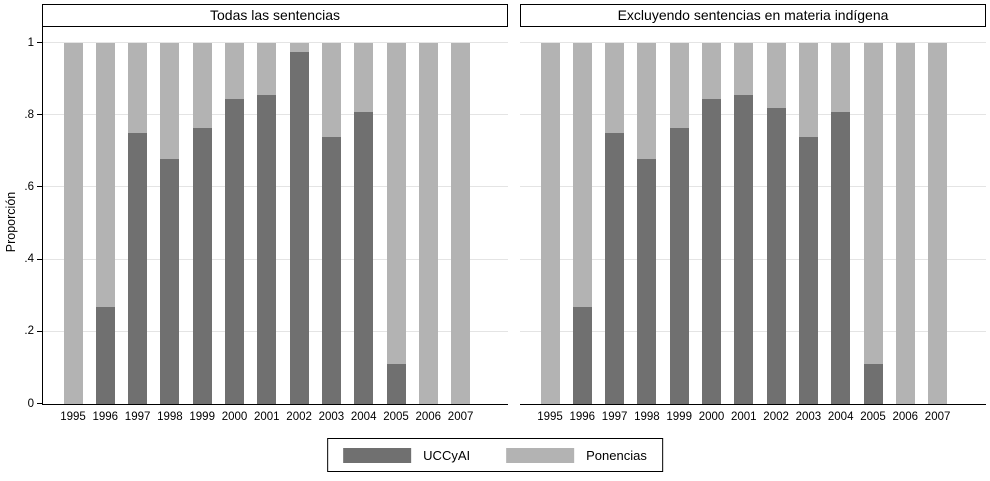 This screenshot has width=990, height=481. Describe the element at coordinates (377, 455) in the screenshot. I see `legend-swatch-uccyai` at that location.